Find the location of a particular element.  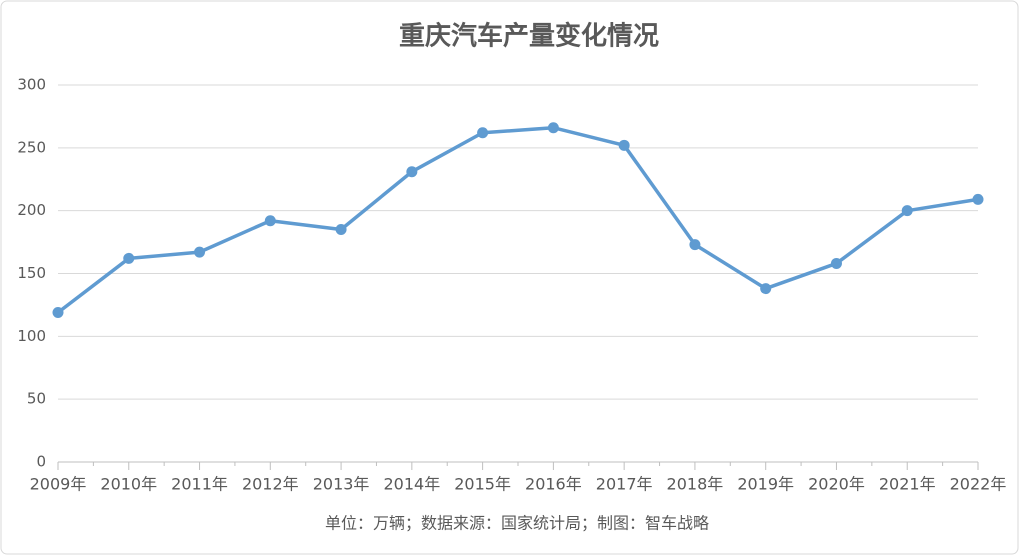

y-tick-label: 0 is located at coordinates (41, 462).